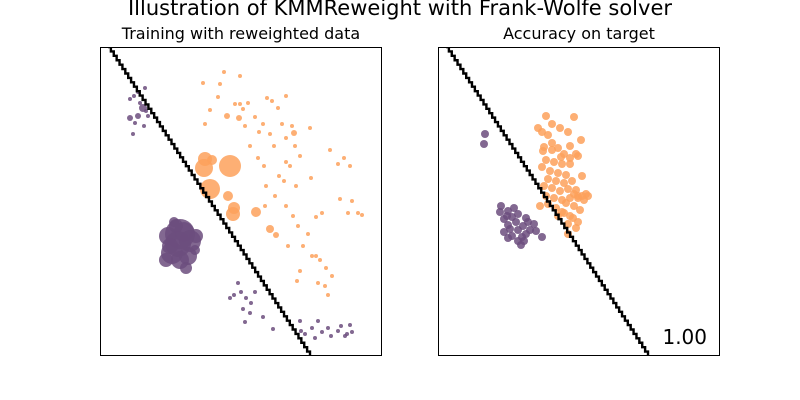  Describe the element at coordinates (684, 337) in the screenshot. I see `accuracy-score-label: 1.00` at that location.